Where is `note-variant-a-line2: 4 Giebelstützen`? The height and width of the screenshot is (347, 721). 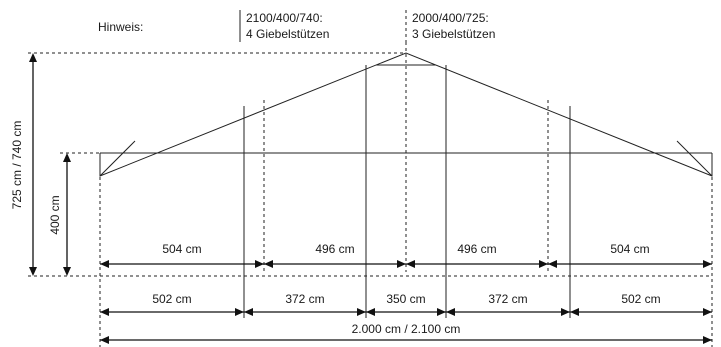
note-variant-a-line2: 4 Giebelstützen is located at coordinates (287, 34).